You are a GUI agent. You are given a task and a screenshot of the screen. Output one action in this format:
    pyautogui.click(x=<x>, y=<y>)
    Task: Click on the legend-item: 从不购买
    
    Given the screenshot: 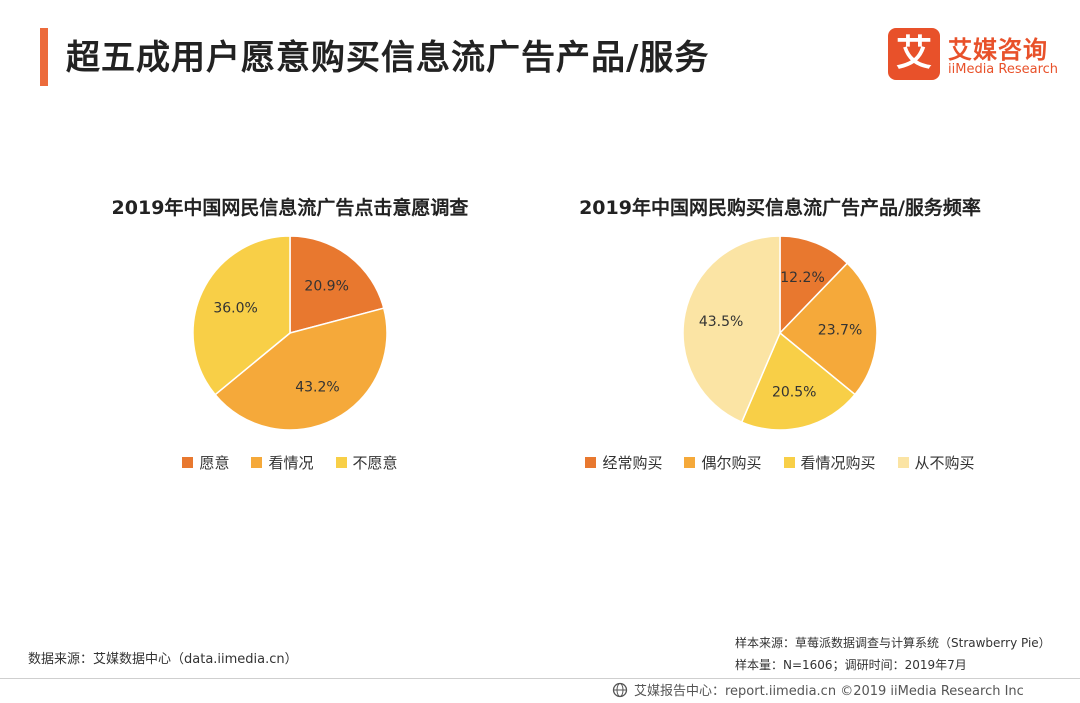 What is the action you would take?
    pyautogui.click(x=936, y=462)
    